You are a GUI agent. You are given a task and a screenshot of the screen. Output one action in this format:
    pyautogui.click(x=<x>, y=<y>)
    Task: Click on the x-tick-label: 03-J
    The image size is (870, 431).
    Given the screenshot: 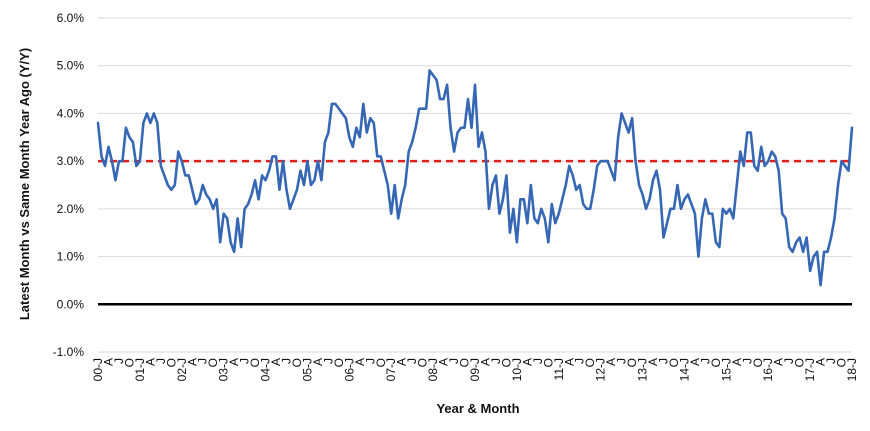 What is the action you would take?
    pyautogui.click(x=224, y=369)
    